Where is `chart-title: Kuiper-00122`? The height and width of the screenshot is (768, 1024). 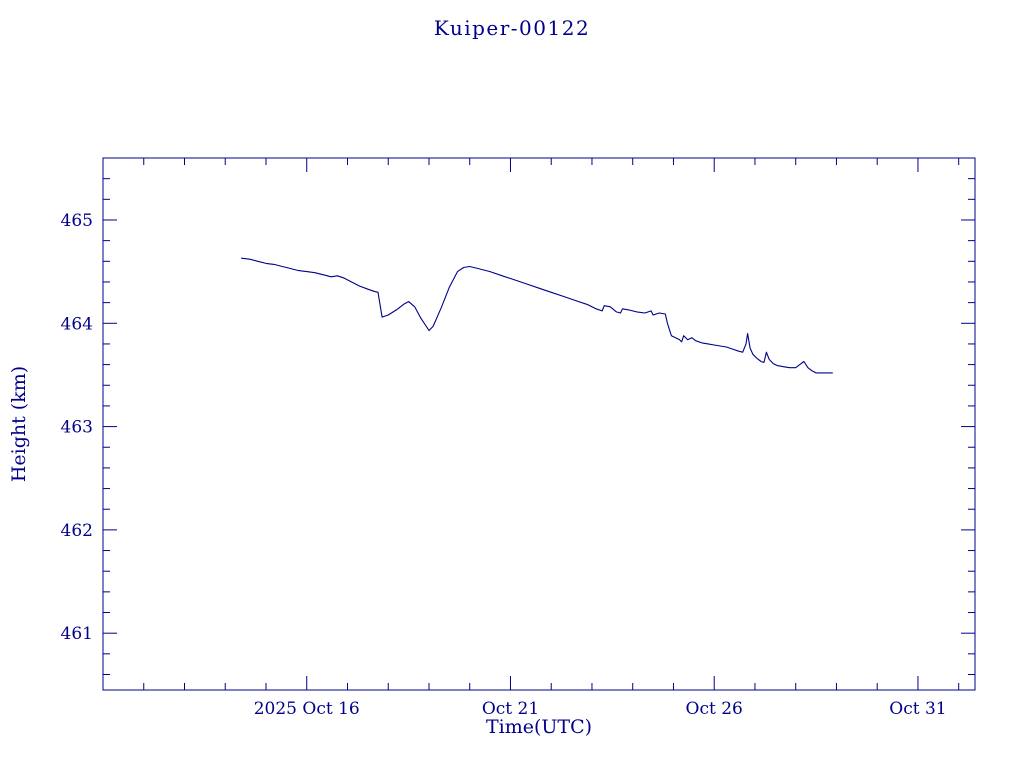 chart-title: Kuiper-00122 is located at coordinates (512, 28).